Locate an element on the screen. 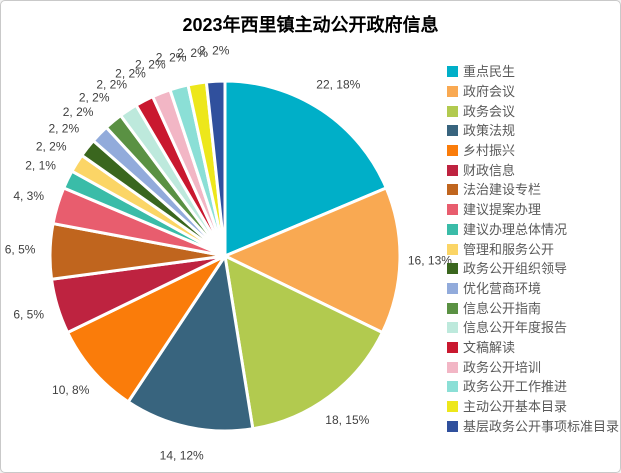 This screenshot has width=621, height=473. legend-label: 文稿解读 is located at coordinates (489, 347).